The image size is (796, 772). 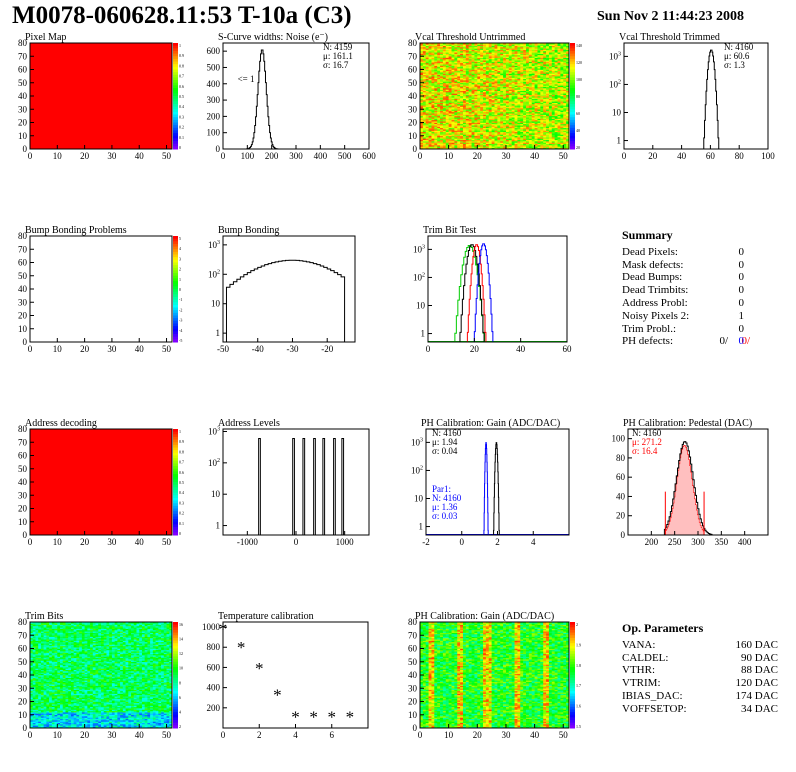 What do you see at coordinates (180, 289) in the screenshot?
I see `palette-tick-label: 0` at bounding box center [180, 289].